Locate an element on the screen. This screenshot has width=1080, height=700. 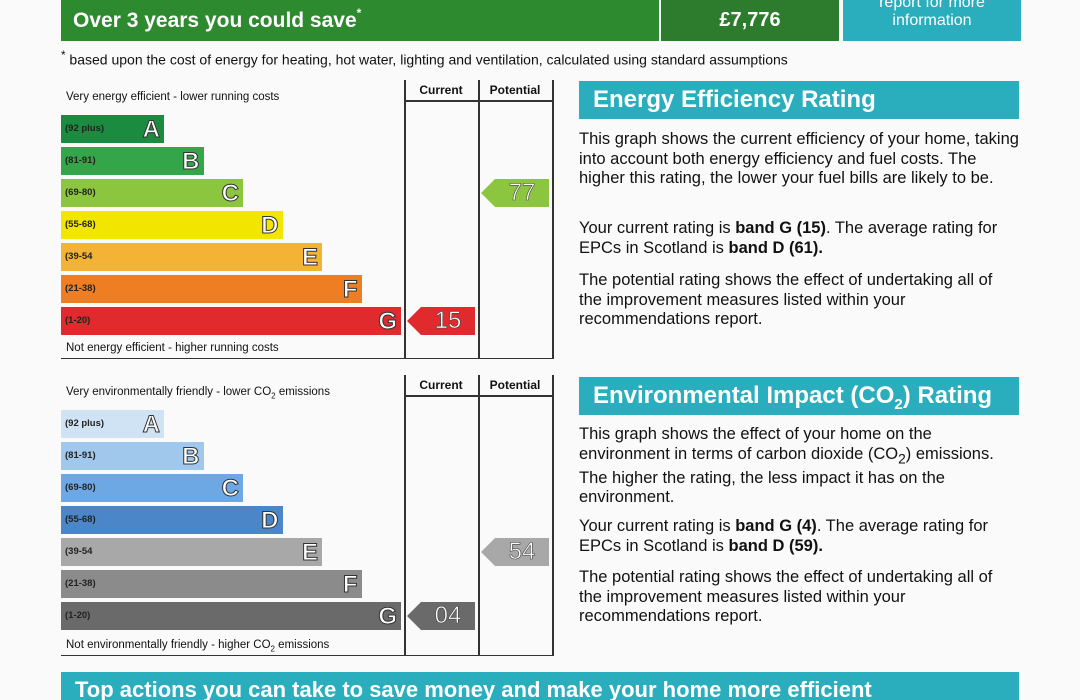
report-info-button: report for more information is located at coordinates (932, 20).